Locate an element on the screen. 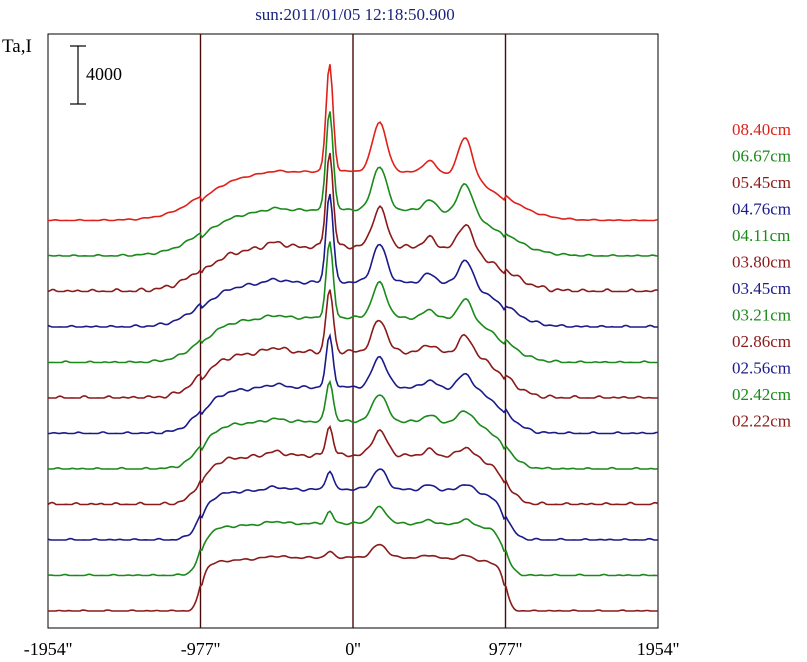 This screenshot has width=807, height=662. legend-entry-02.56cm: 02.56cm is located at coordinates (761, 368).